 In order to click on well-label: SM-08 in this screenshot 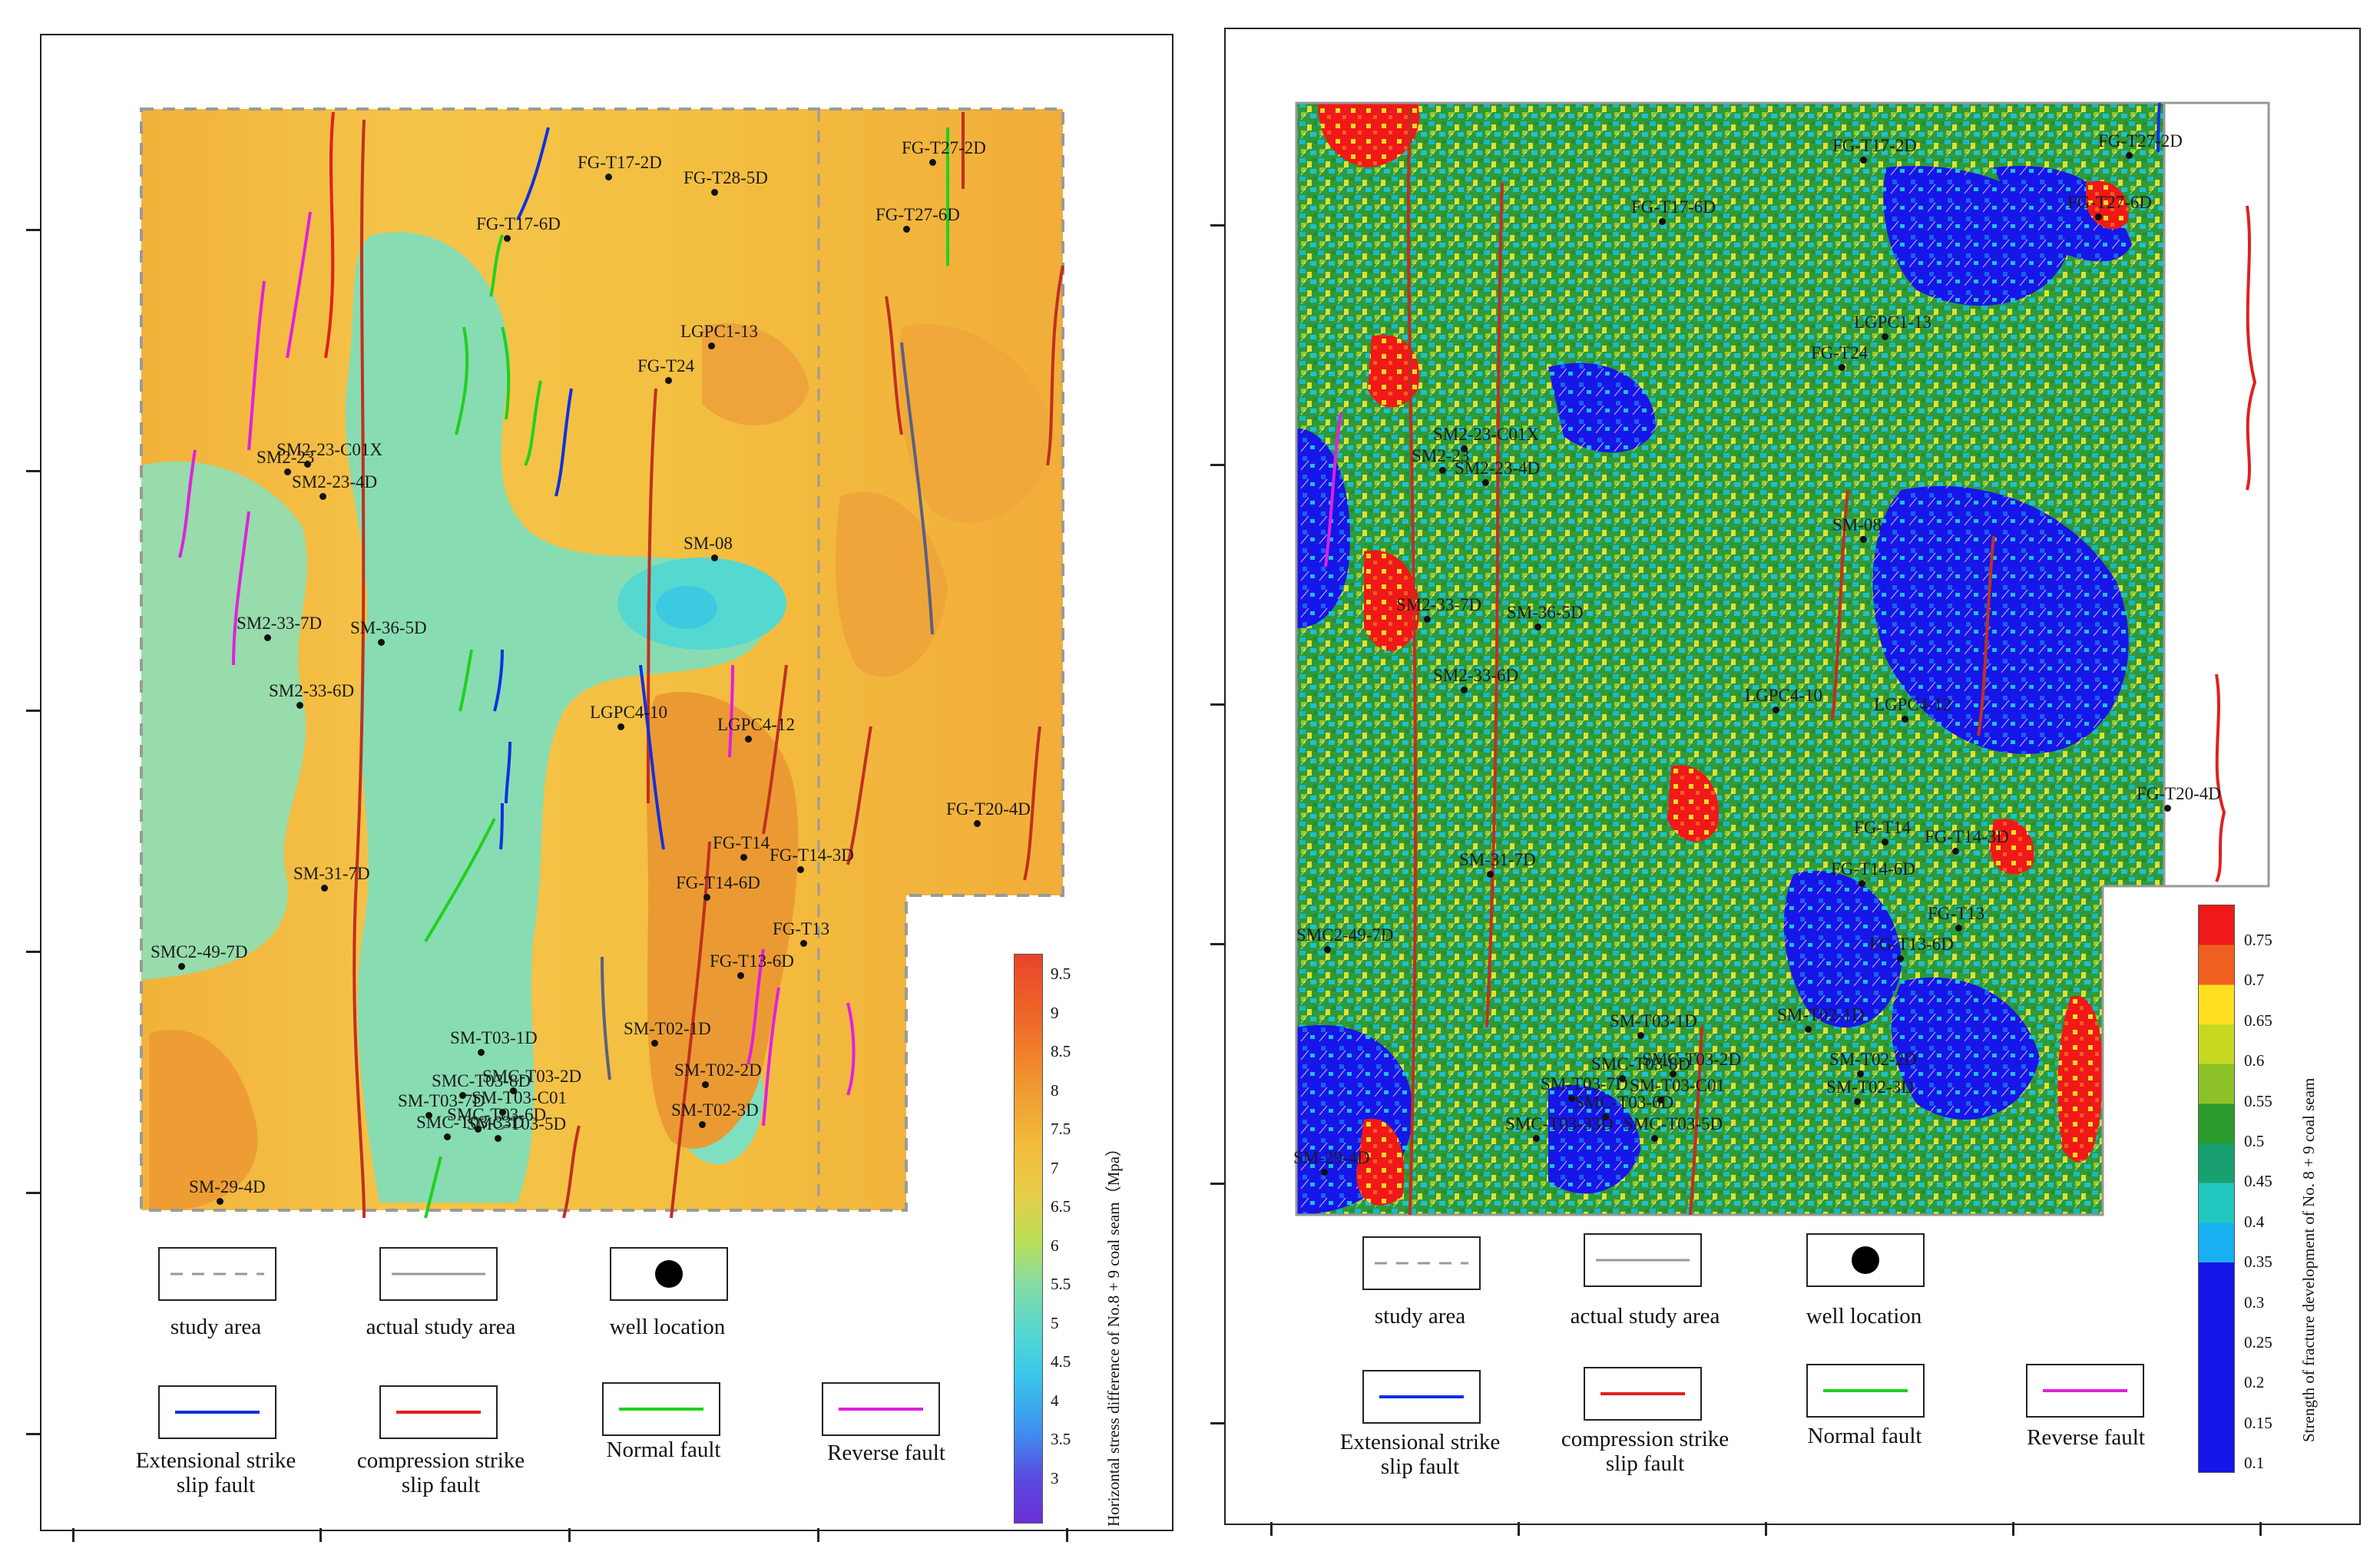, I will do `click(708, 543)`.